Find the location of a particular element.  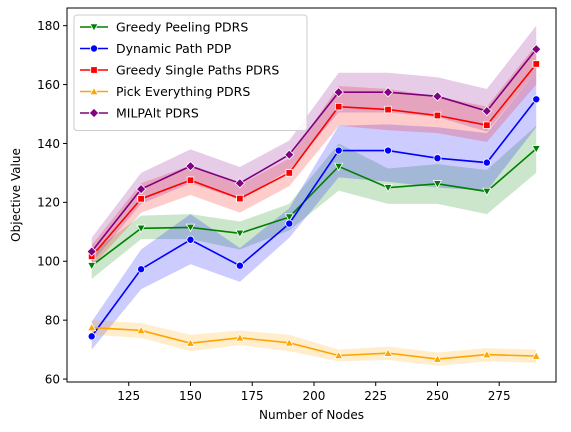

y-tick-label: 180 is located at coordinates (48, 26).